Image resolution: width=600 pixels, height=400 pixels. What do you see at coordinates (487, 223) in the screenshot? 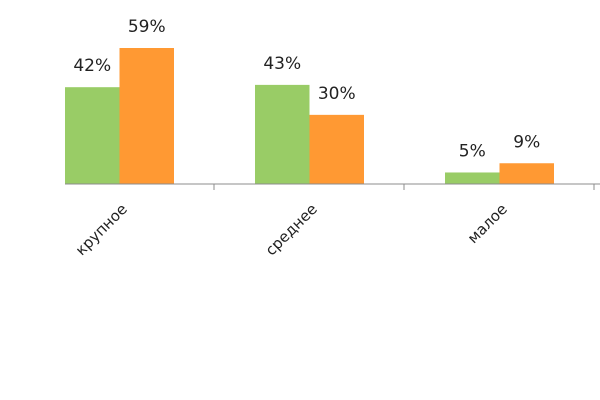
I see `x-tick-label-малое: малое` at bounding box center [487, 223].